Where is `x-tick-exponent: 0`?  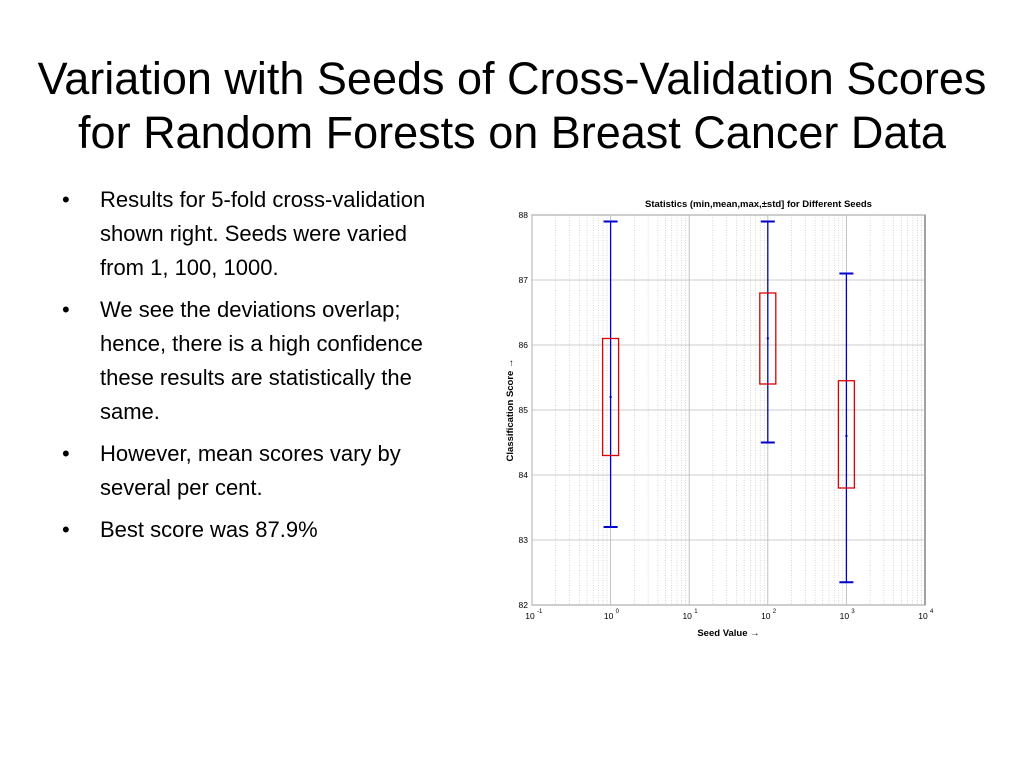 x-tick-exponent: 0 is located at coordinates (618, 612).